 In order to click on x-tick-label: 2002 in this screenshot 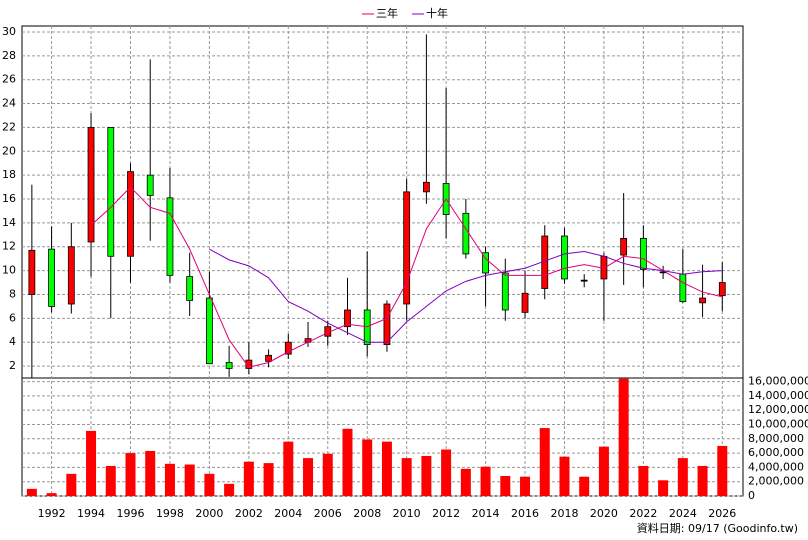, I will do `click(249, 513)`.